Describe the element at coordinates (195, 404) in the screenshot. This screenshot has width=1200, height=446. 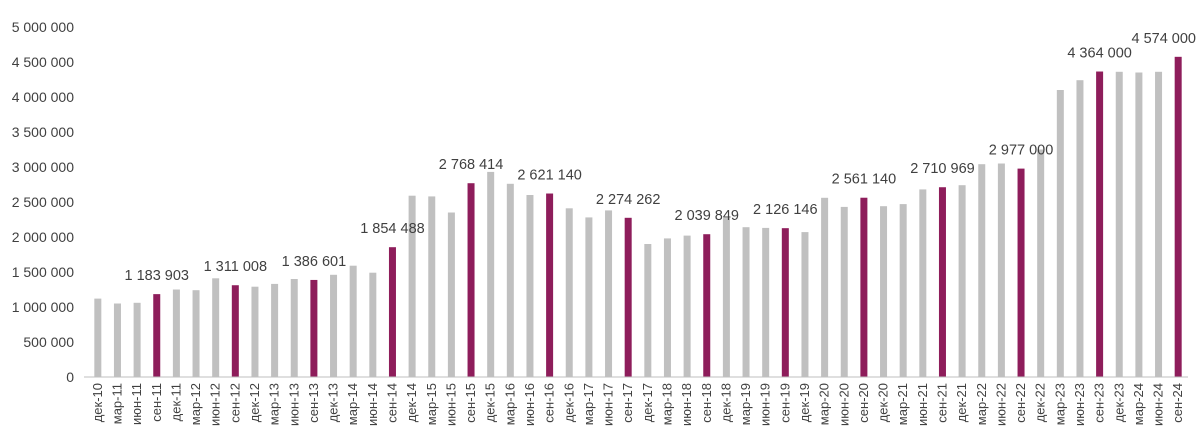
I see `x-tick-label: мар-12` at that location.